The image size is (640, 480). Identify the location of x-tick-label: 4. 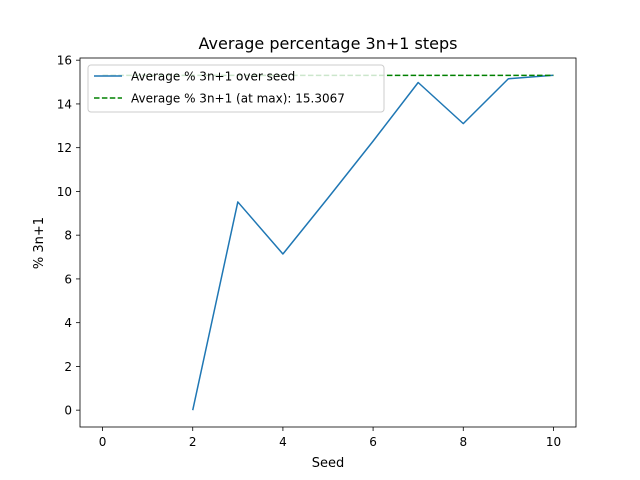
(283, 442).